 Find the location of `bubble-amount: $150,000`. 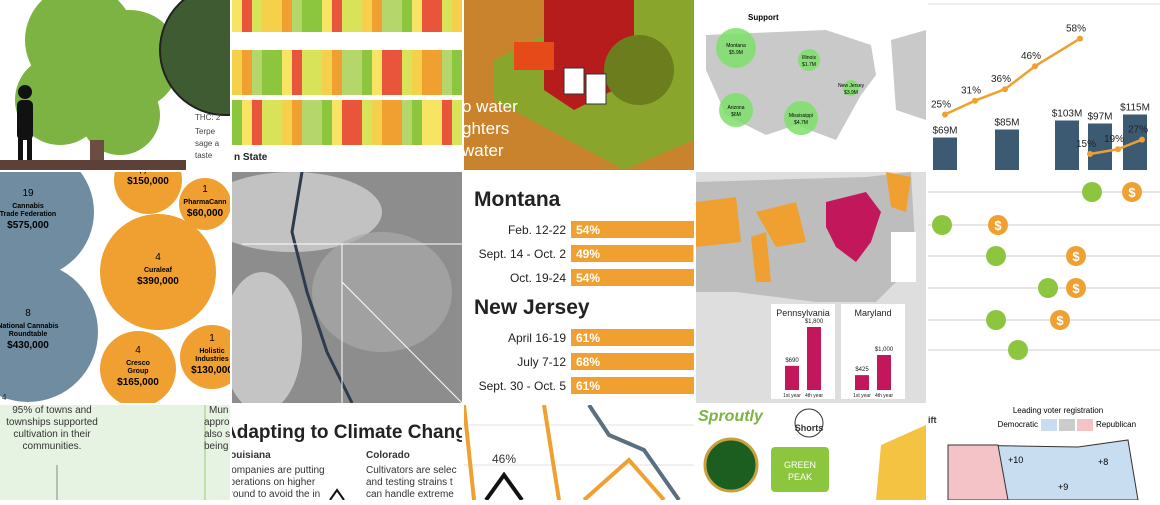

bubble-amount: $150,000 is located at coordinates (148, 181).